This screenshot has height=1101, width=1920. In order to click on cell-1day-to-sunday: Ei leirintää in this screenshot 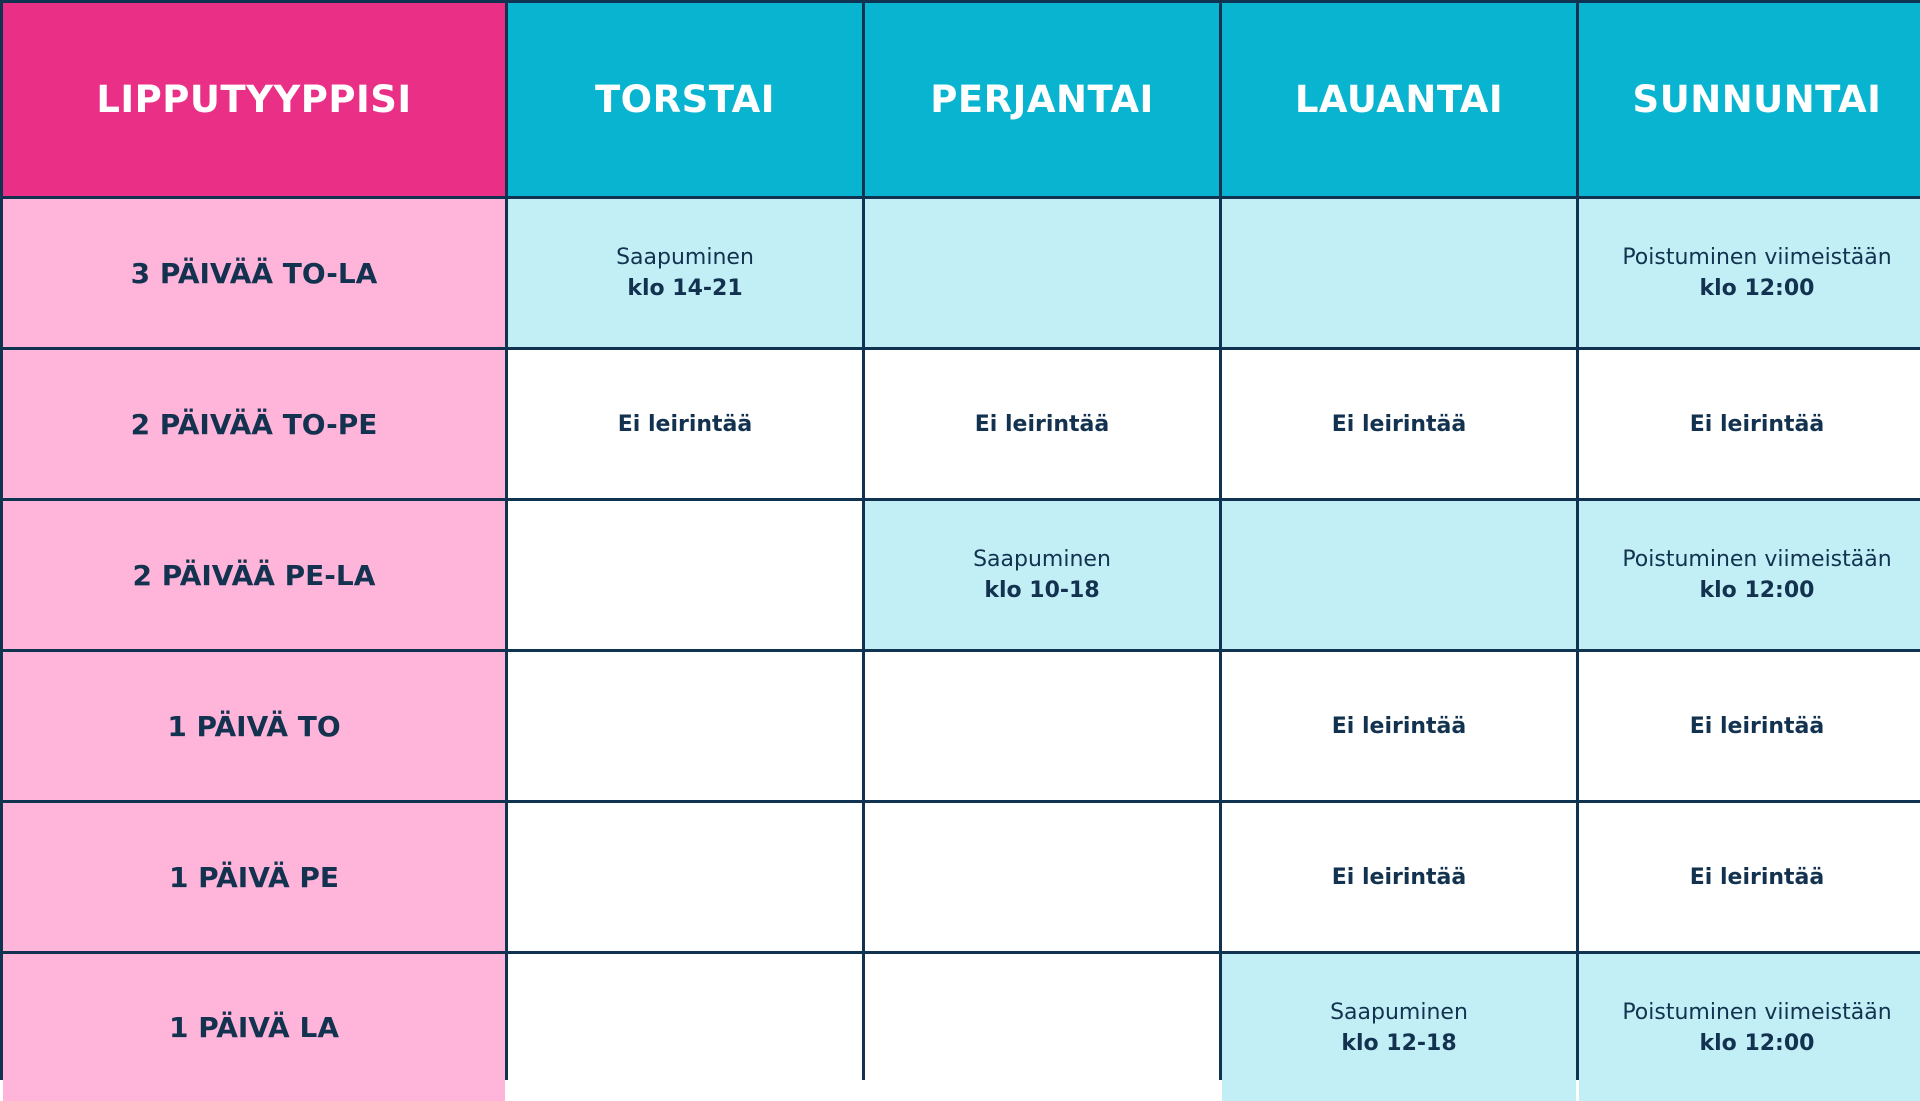, I will do `click(1749, 726)`.